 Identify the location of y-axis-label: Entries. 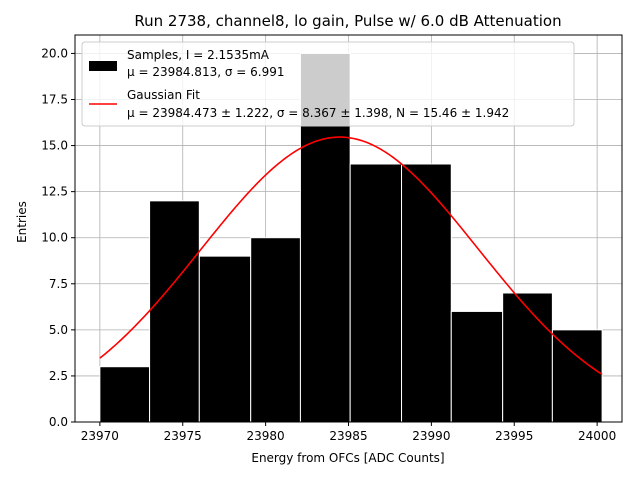
(22, 222).